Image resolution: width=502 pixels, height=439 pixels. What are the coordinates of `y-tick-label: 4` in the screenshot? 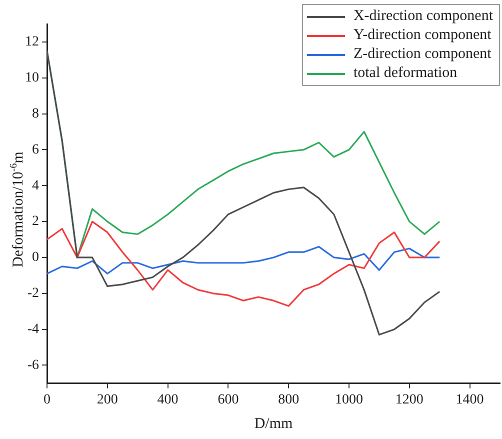 It's located at (35, 186).